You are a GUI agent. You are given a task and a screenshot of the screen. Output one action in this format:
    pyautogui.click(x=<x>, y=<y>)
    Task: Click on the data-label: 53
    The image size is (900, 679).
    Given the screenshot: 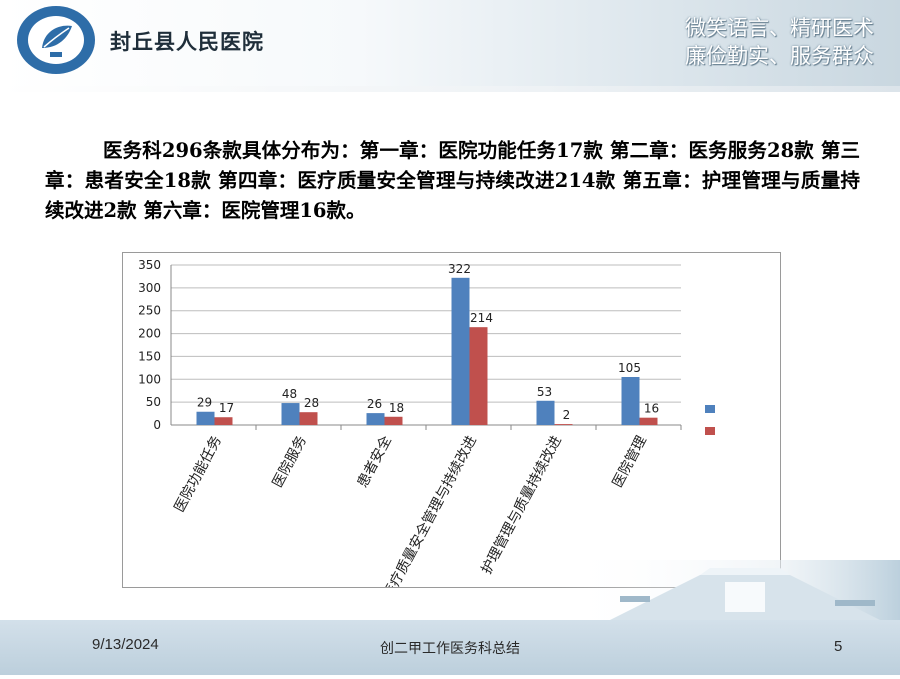 What is the action you would take?
    pyautogui.click(x=544, y=392)
    